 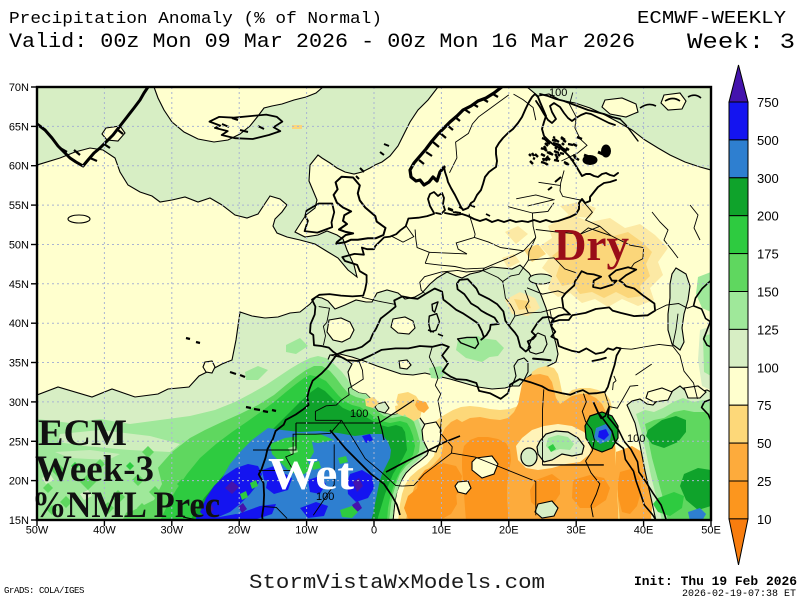 What do you see at coordinates (19, 324) in the screenshot?
I see `svg-text: 40N` at bounding box center [19, 324].